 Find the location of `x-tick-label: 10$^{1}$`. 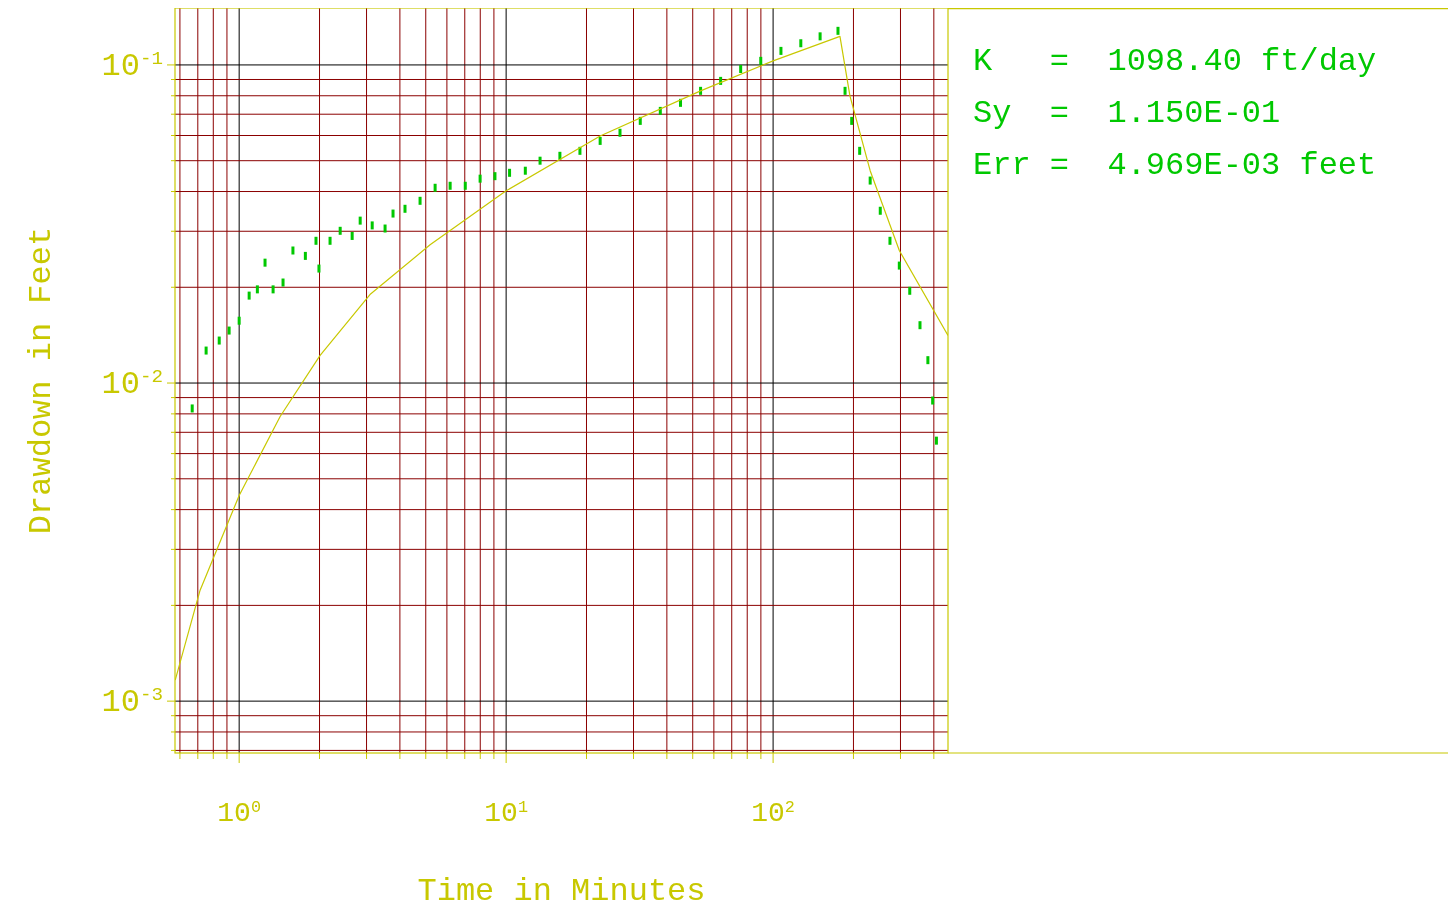

x-tick-label: 10$^{1}$ is located at coordinates (506, 813).